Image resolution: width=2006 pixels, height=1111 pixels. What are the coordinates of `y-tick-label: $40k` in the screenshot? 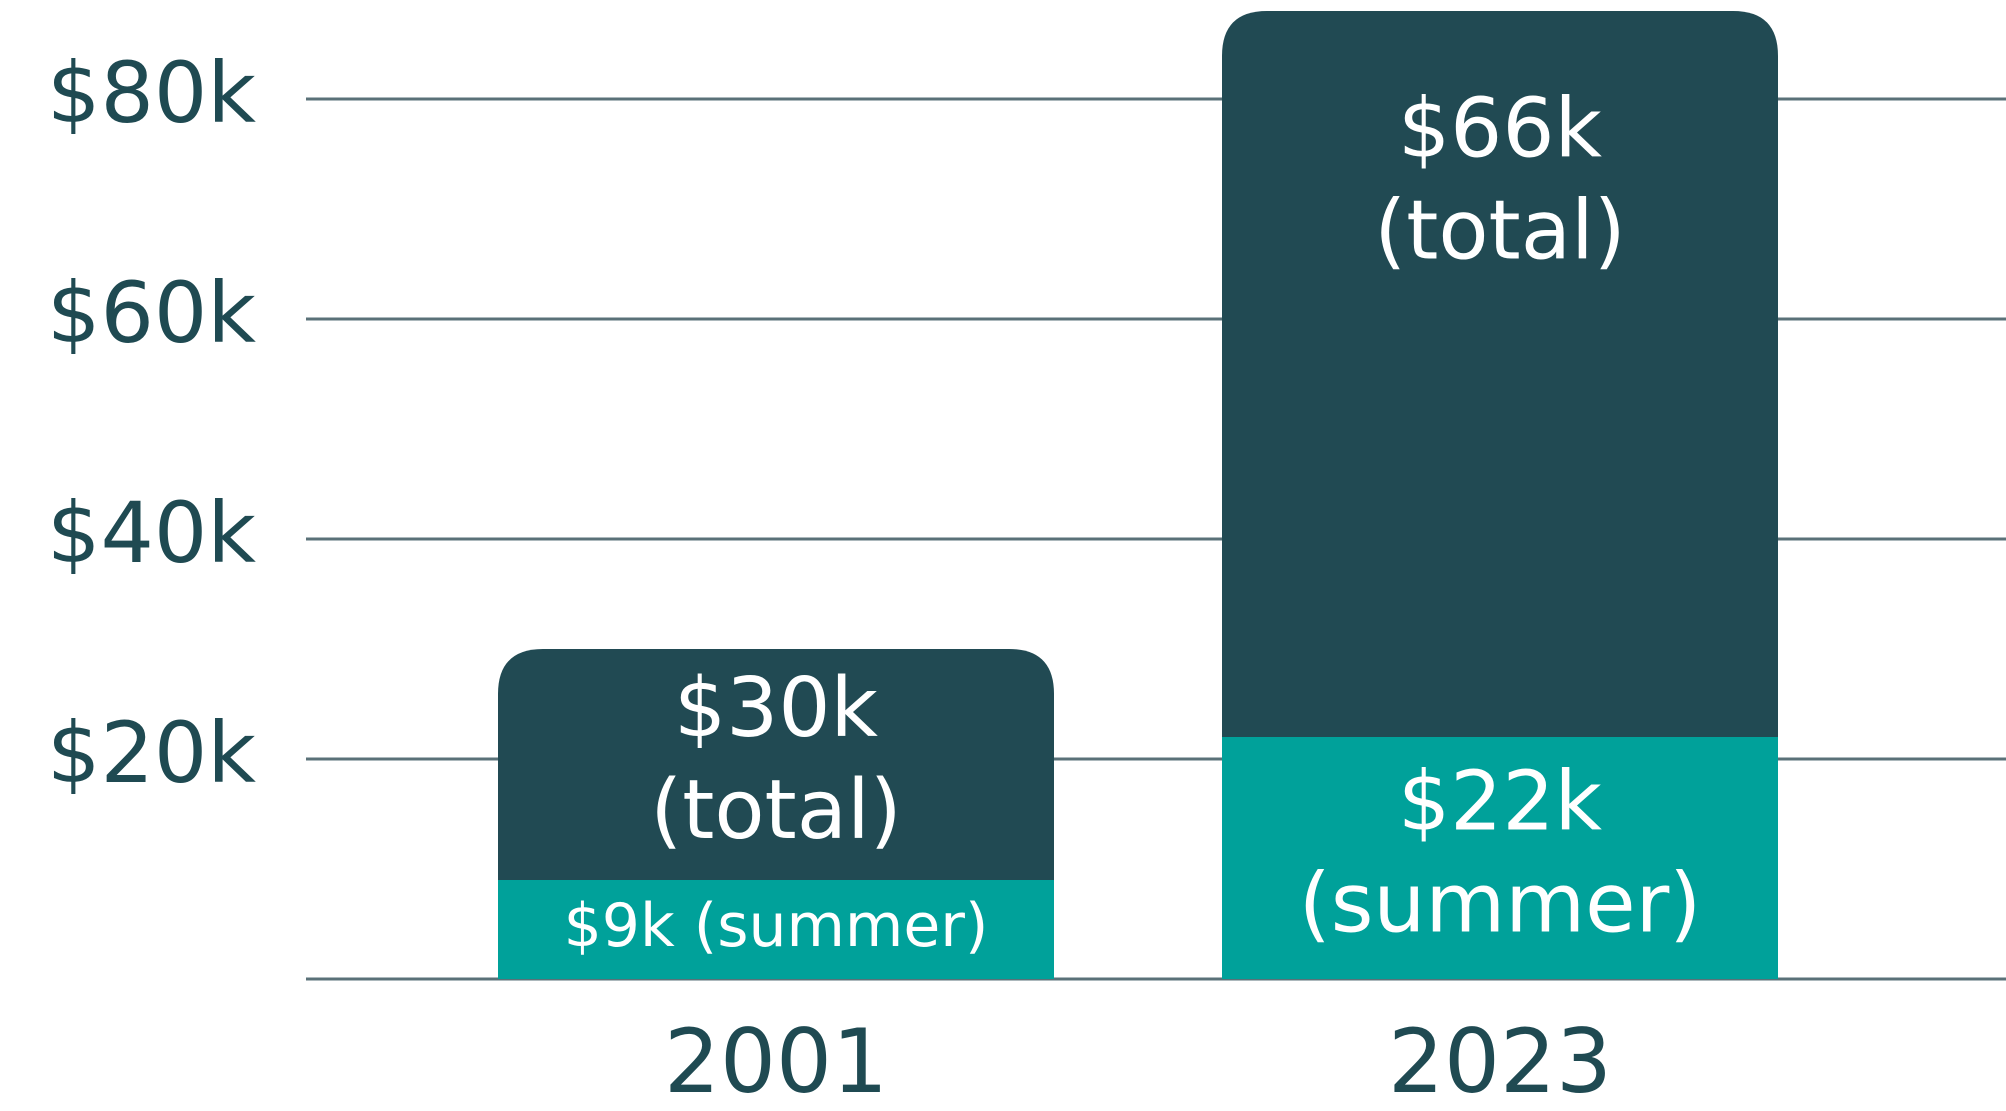 It's located at (151, 533).